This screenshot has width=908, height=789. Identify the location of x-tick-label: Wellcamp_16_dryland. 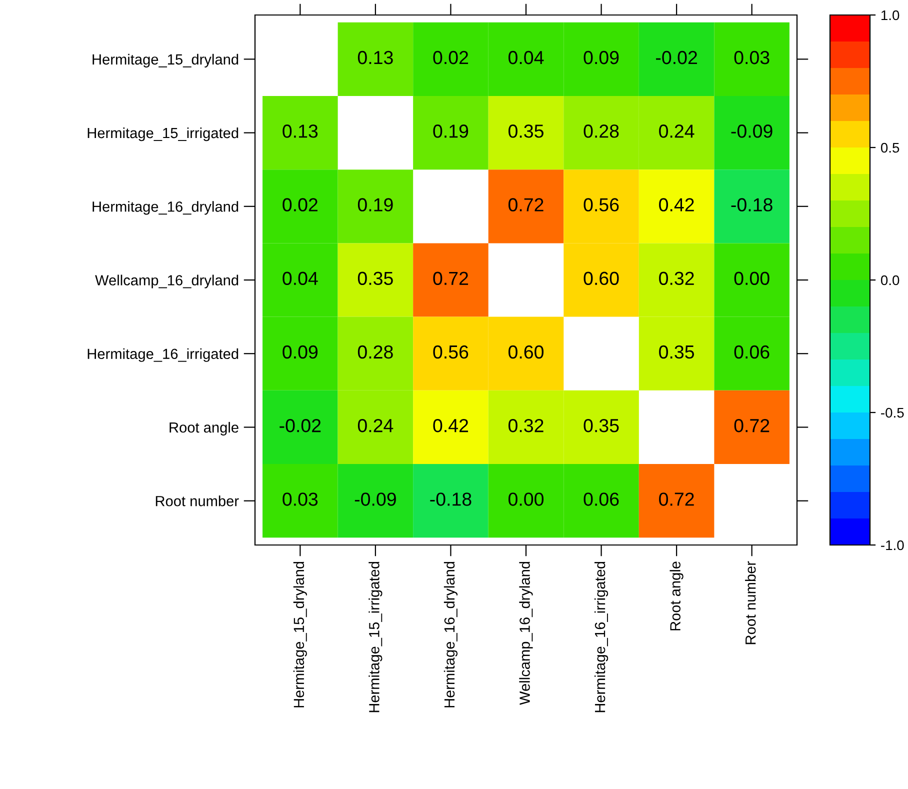
(526, 633).